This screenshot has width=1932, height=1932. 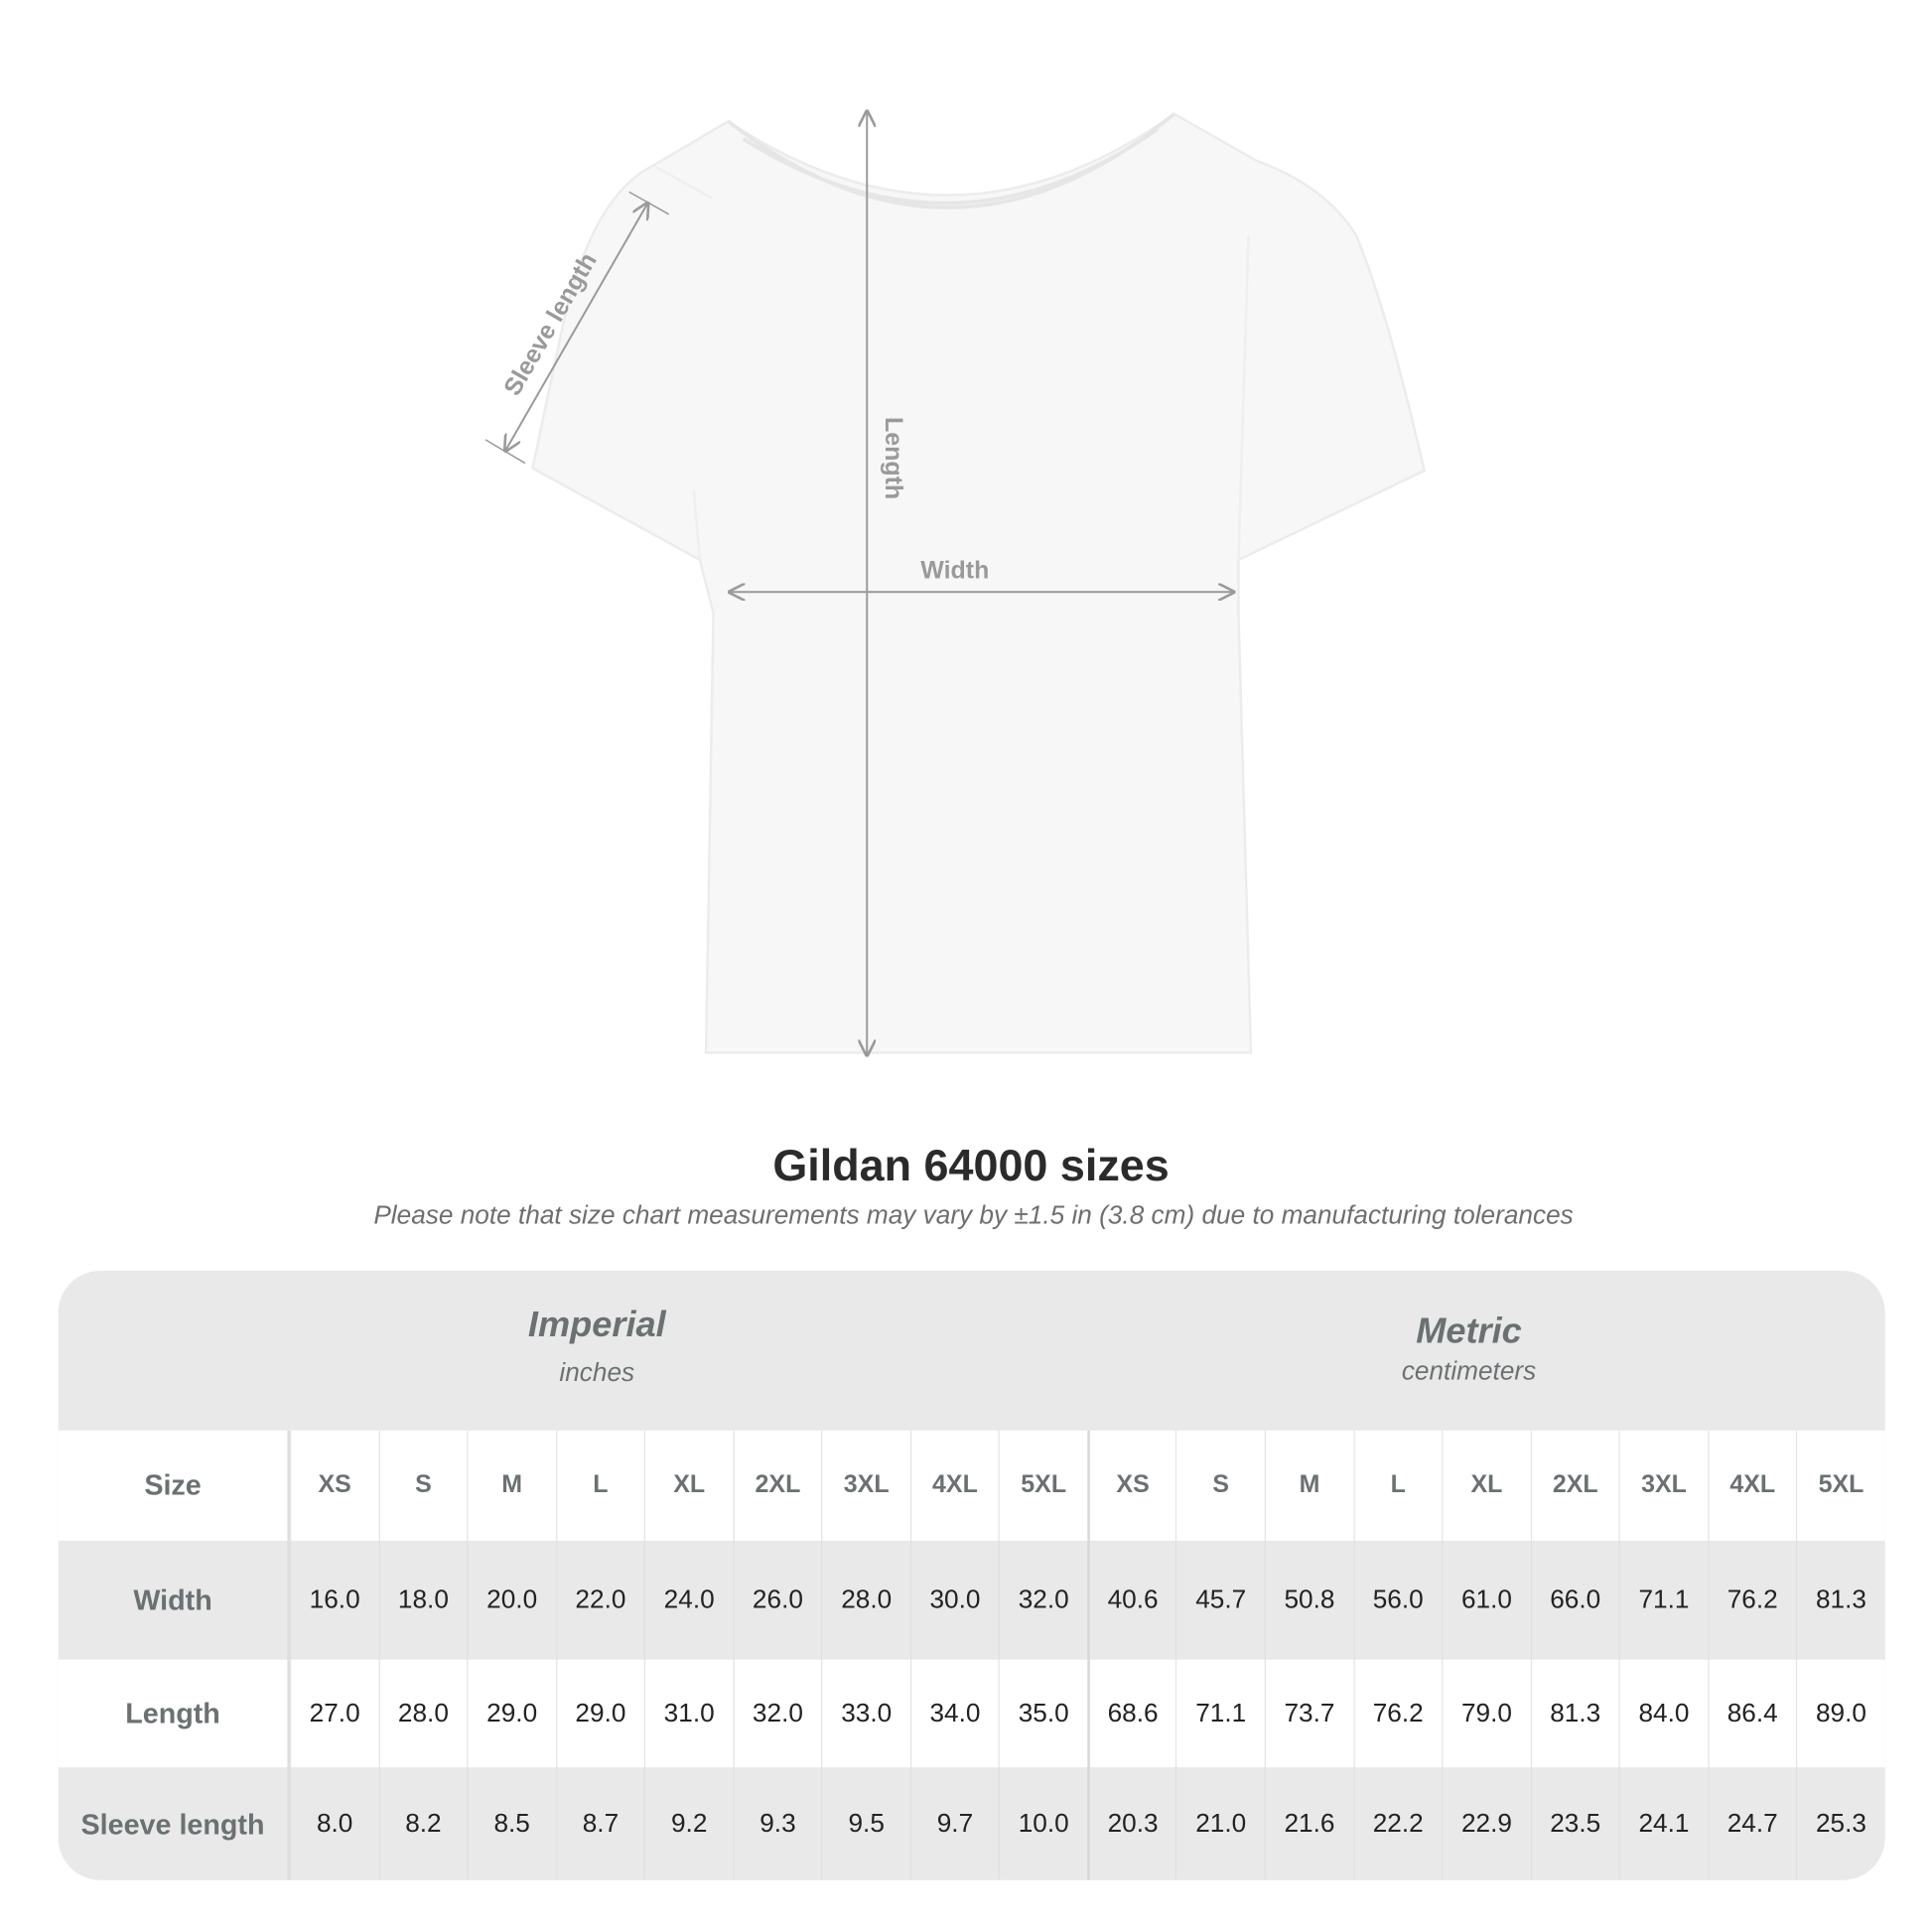 What do you see at coordinates (1840, 1714) in the screenshot?
I see `metric-value: 89.0` at bounding box center [1840, 1714].